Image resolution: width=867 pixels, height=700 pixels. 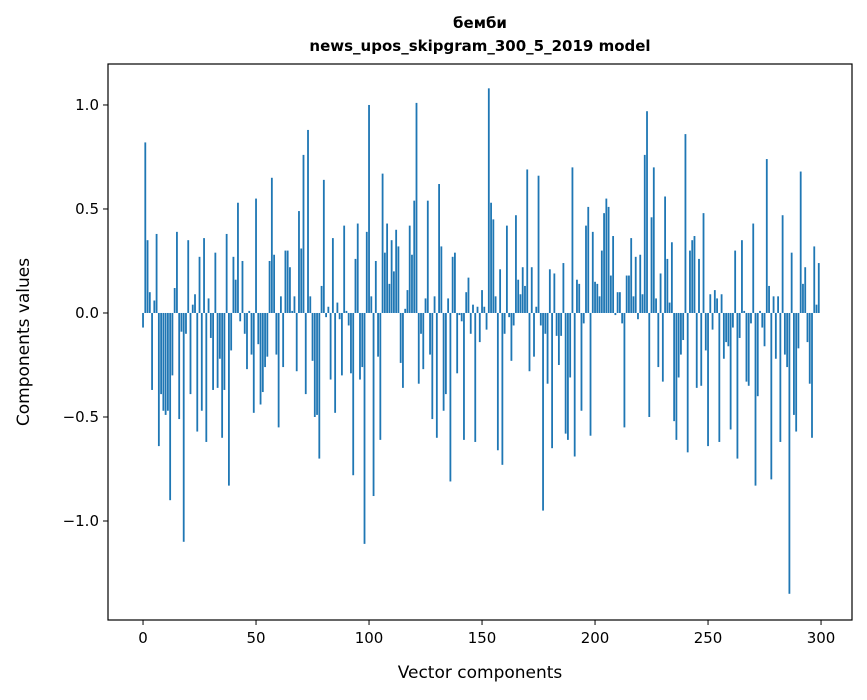 What do you see at coordinates (81, 521) in the screenshot?
I see `y-tick-label: −1.0` at bounding box center [81, 521].